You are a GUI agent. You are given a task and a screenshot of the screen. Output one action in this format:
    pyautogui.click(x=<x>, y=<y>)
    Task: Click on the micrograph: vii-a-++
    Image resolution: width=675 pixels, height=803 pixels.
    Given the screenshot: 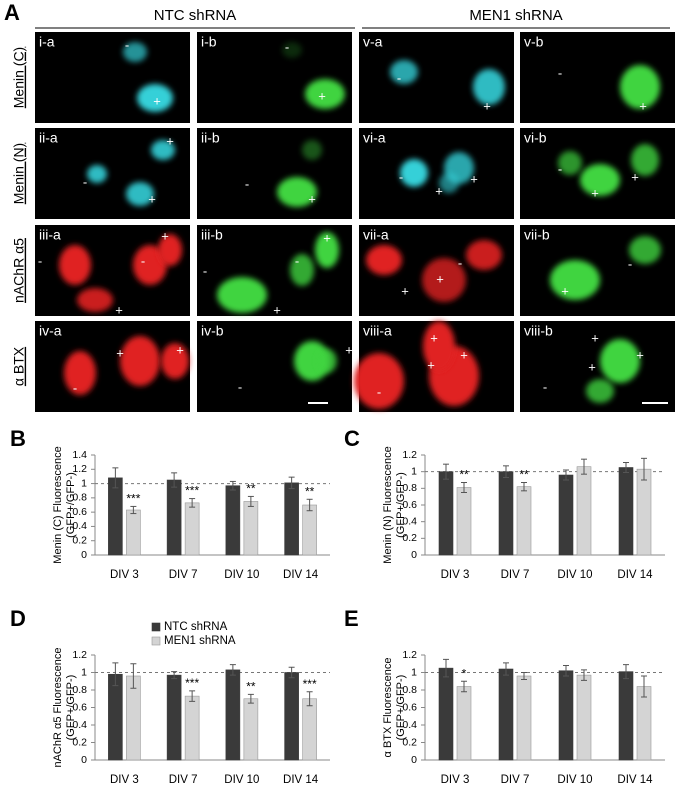 What is the action you would take?
    pyautogui.click(x=436, y=270)
    